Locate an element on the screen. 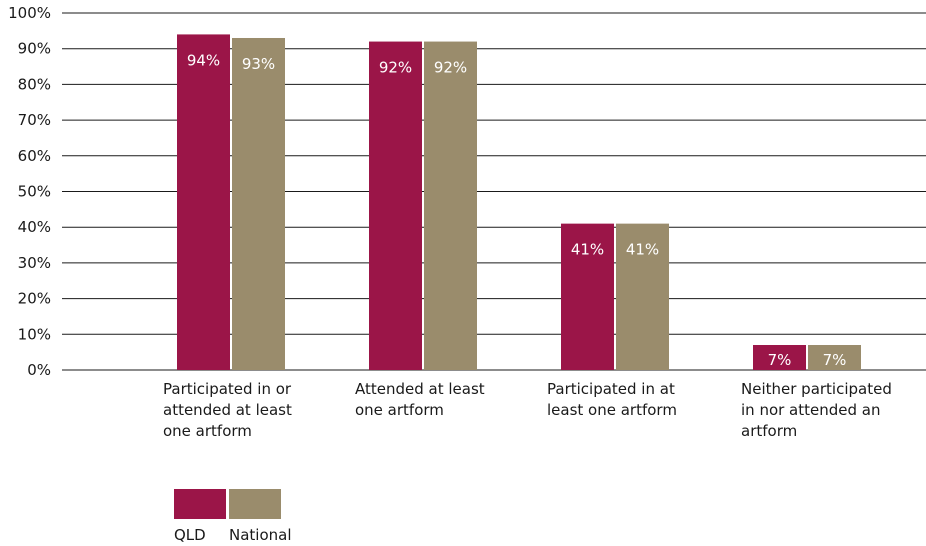 This screenshot has height=546, width=926. data-label: 93% is located at coordinates (258, 64).